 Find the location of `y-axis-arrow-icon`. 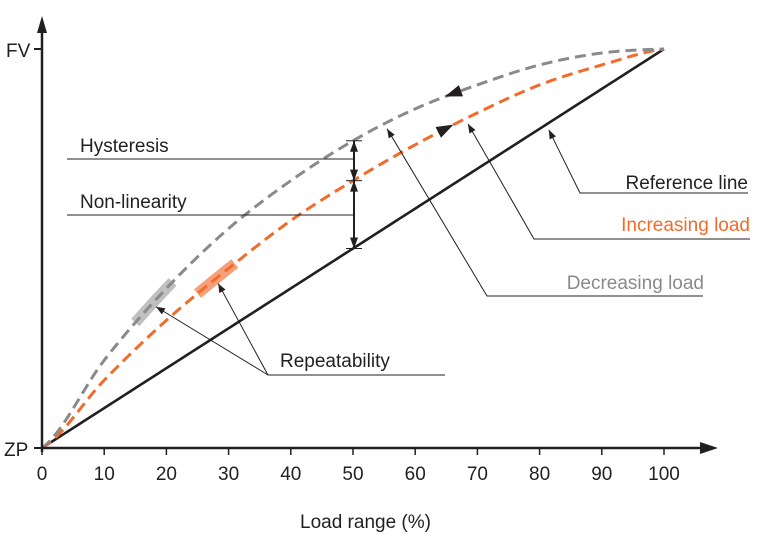

y-axis-arrow-icon is located at coordinates (42, 24).